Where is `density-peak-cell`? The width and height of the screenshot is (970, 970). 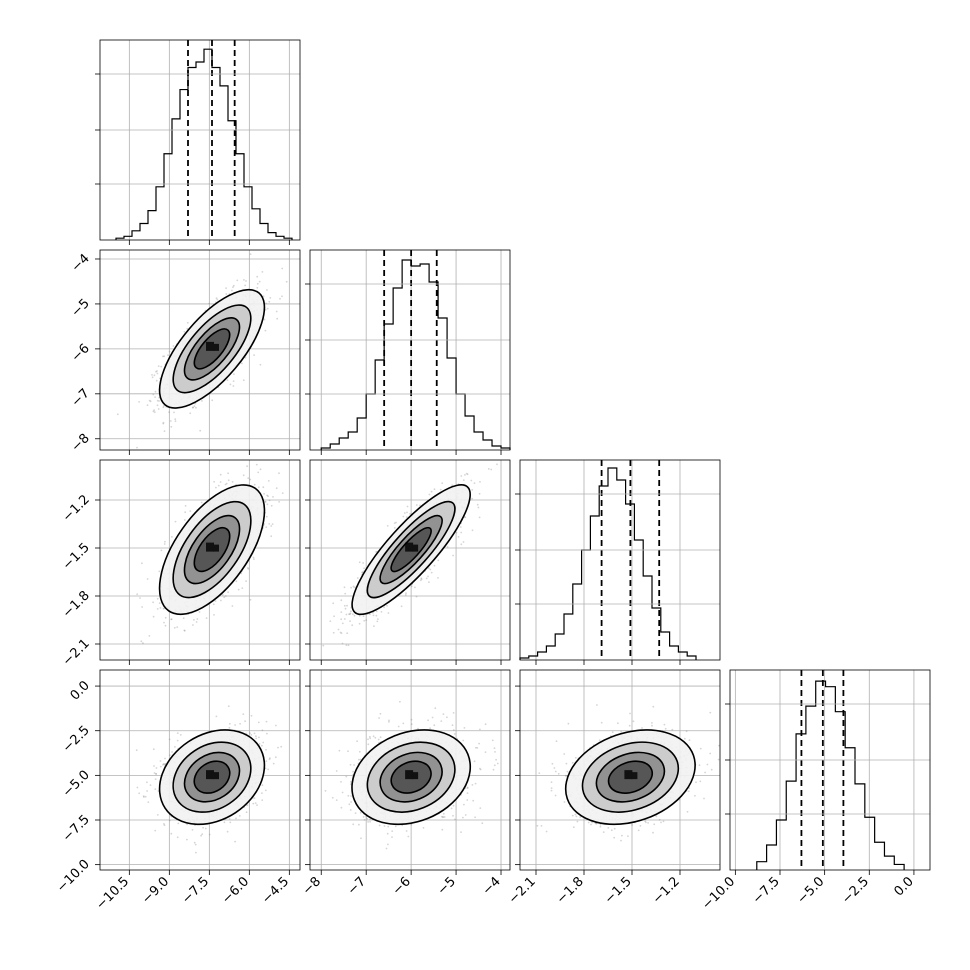
density-peak-cell is located at coordinates (415, 548).